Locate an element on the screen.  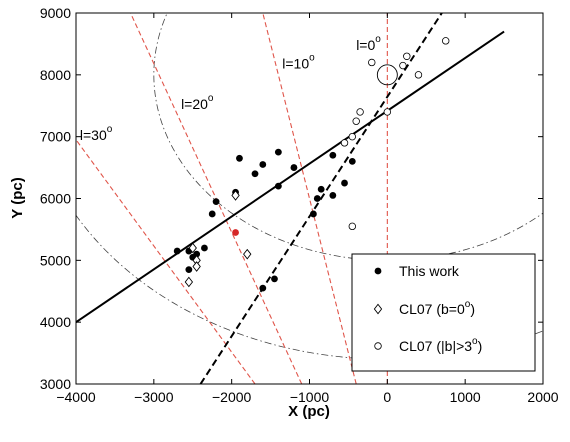
legend-box is located at coordinates (443, 312).